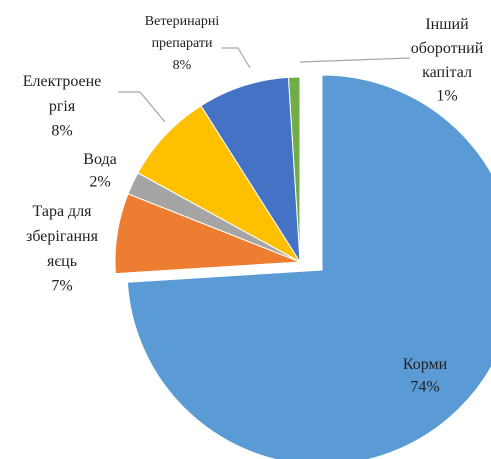  What do you see at coordinates (447, 72) in the screenshot?
I see `slice-label-line: капітал` at bounding box center [447, 72].